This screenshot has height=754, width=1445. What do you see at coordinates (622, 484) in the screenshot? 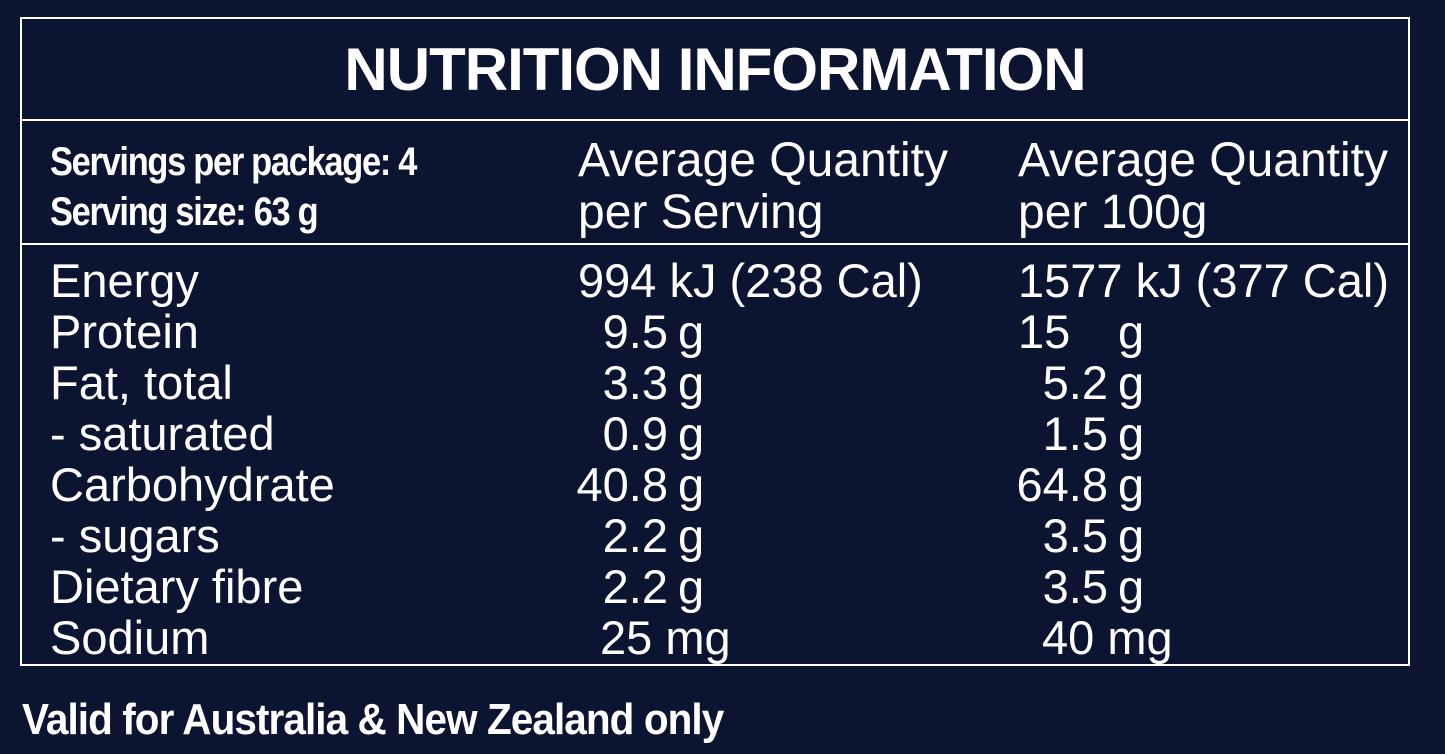
I see `per-serving-value: 40.8` at bounding box center [622, 484].